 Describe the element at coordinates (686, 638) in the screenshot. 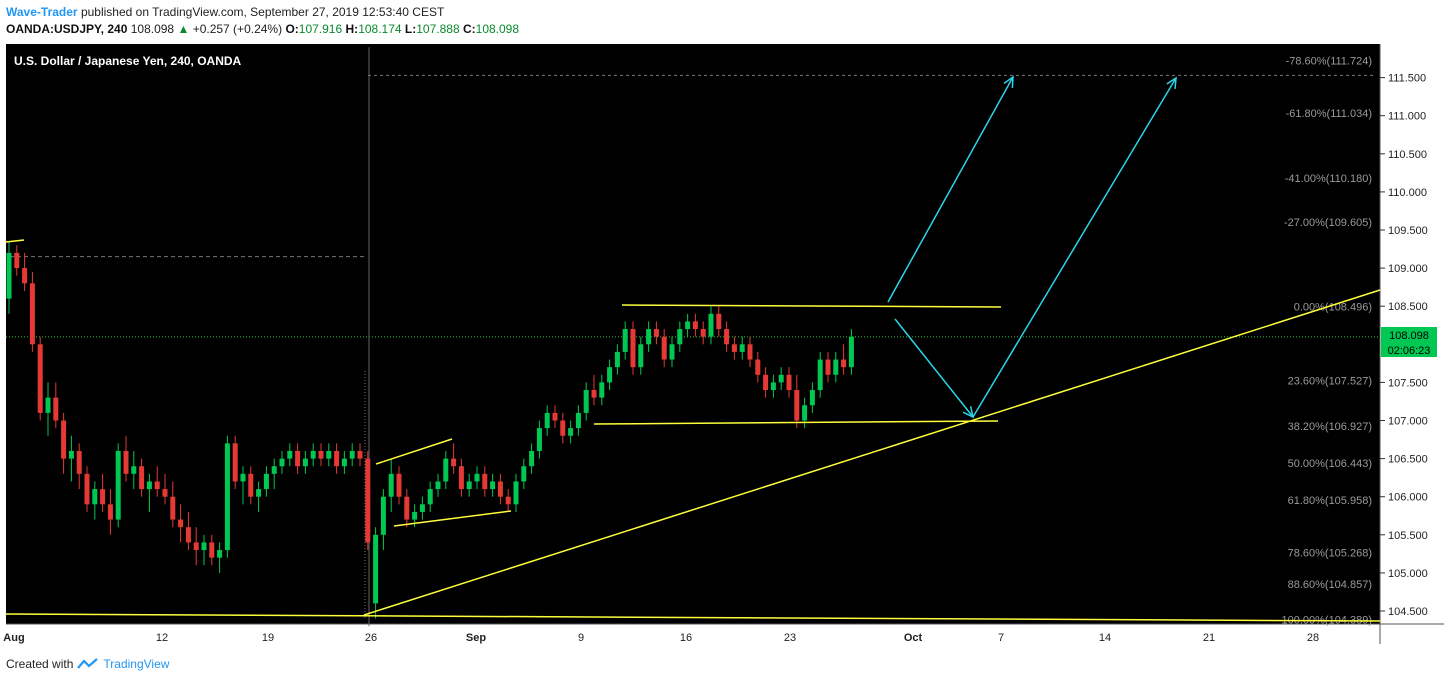

I see `time-tick-label: 16` at that location.